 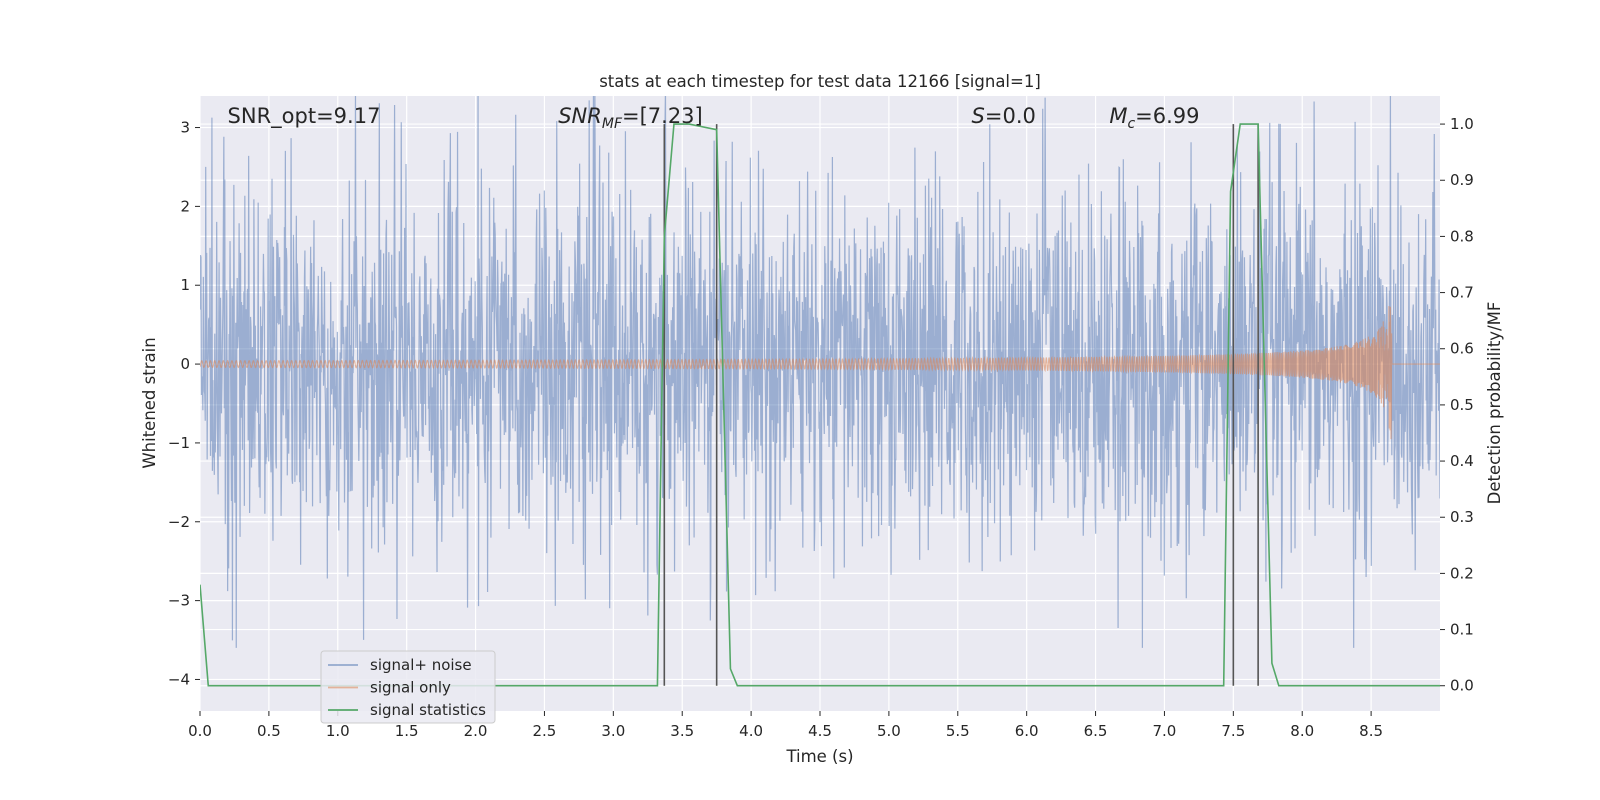 I want to click on x-tick-label: 6.5, so click(x=1096, y=731).